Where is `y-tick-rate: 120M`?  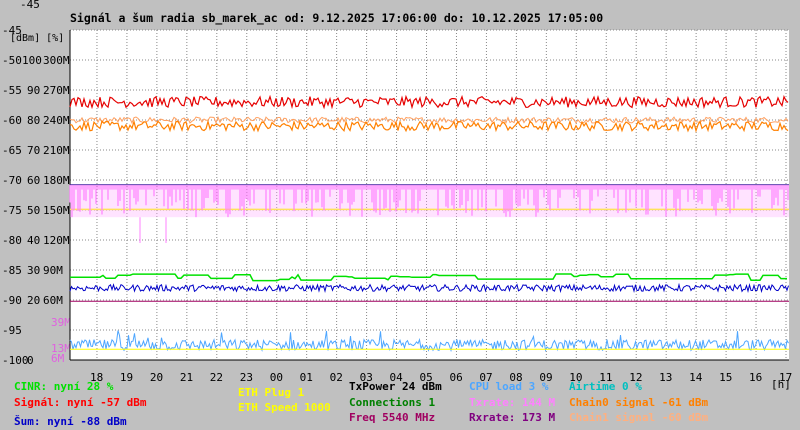 y-tick-rate: 120M is located at coordinates (56, 240).